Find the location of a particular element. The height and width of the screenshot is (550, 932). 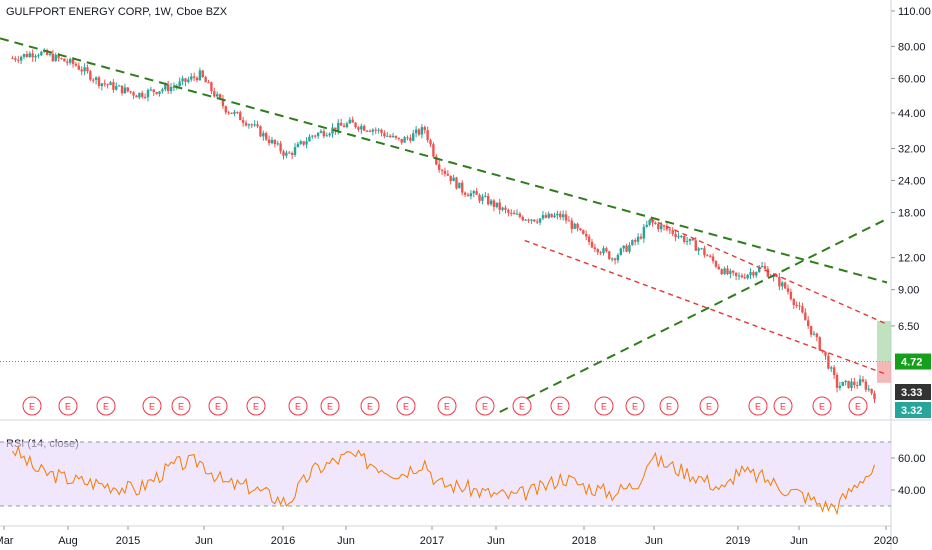

rsi-tick-label: 40.00 is located at coordinates (912, 491).